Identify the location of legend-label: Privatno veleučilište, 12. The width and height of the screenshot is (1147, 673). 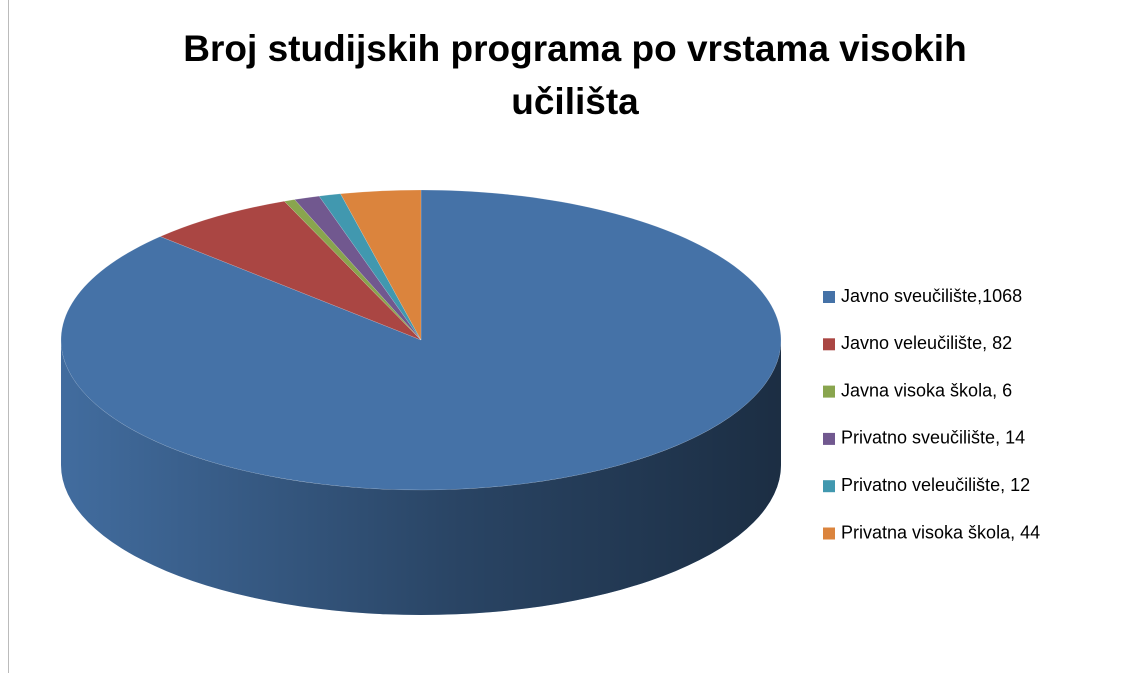
(935, 485).